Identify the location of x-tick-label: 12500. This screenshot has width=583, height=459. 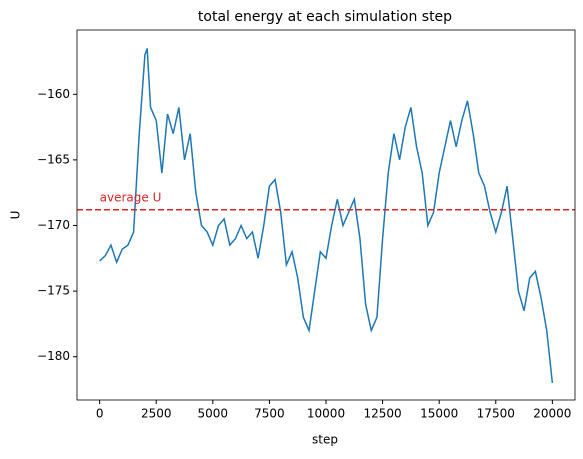
(382, 414).